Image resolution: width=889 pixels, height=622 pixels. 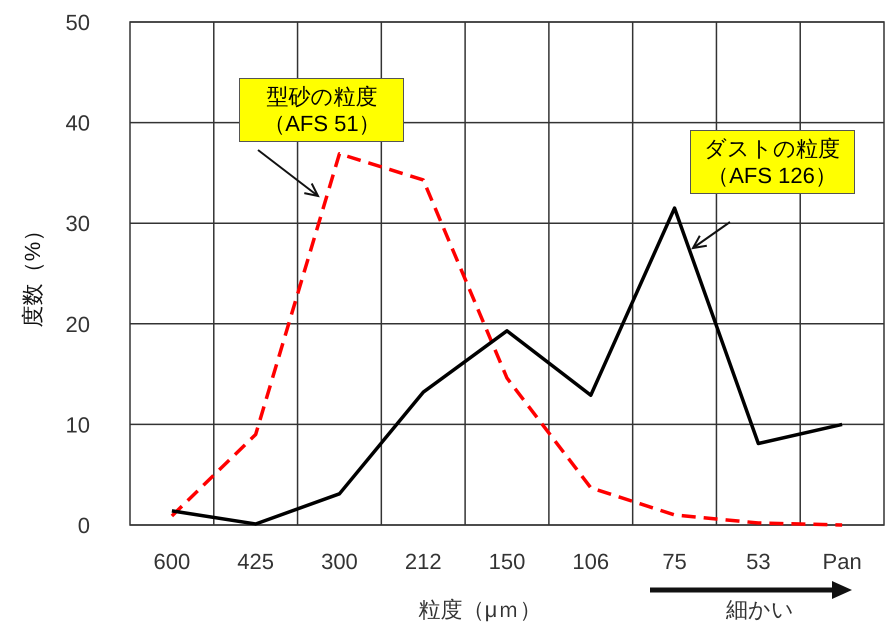 What do you see at coordinates (172, 561) in the screenshot?
I see `x-tick-label: 600` at bounding box center [172, 561].